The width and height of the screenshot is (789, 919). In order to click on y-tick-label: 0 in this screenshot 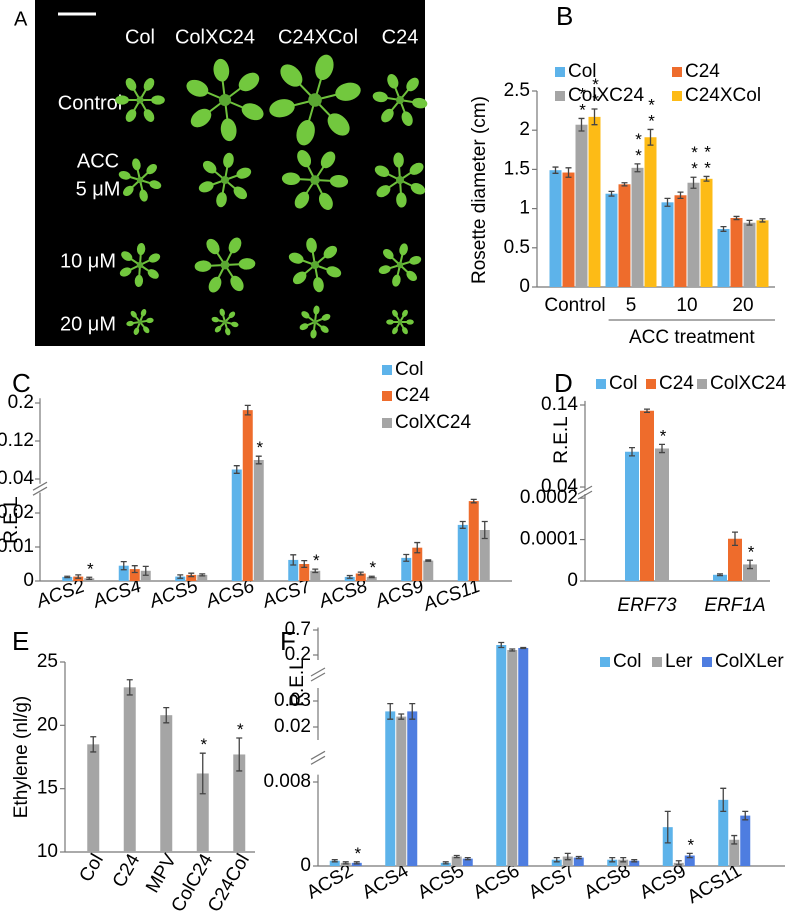, I will do `click(524, 286)`.